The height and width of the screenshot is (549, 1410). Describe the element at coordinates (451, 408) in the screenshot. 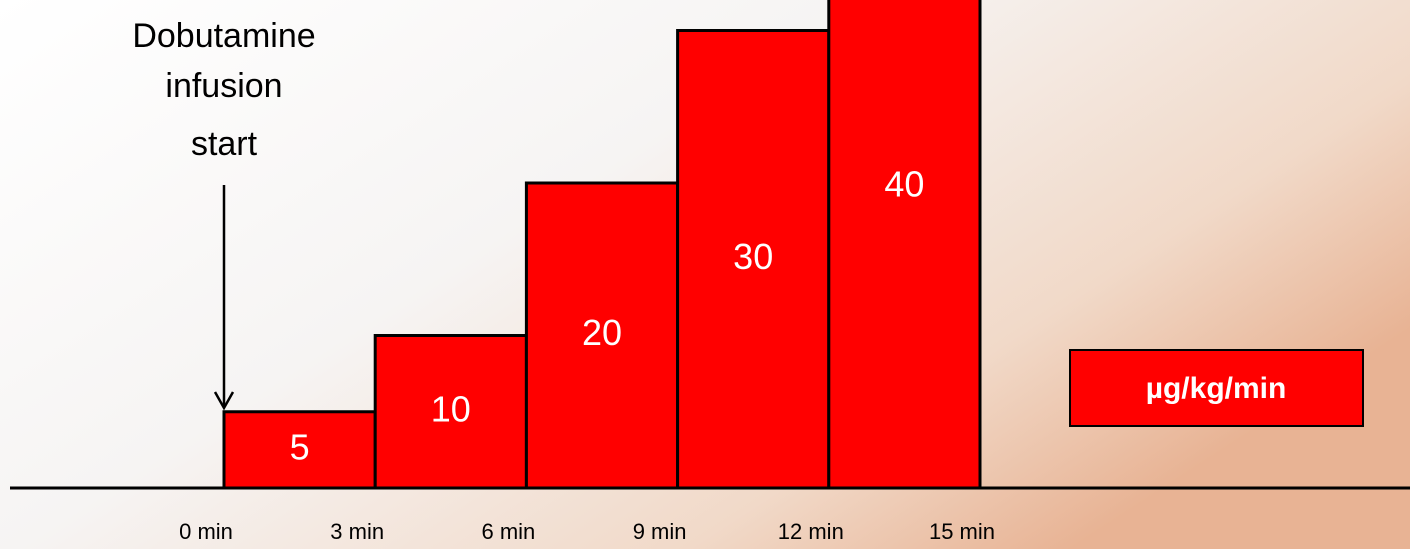

I see `value-label: 10` at that location.